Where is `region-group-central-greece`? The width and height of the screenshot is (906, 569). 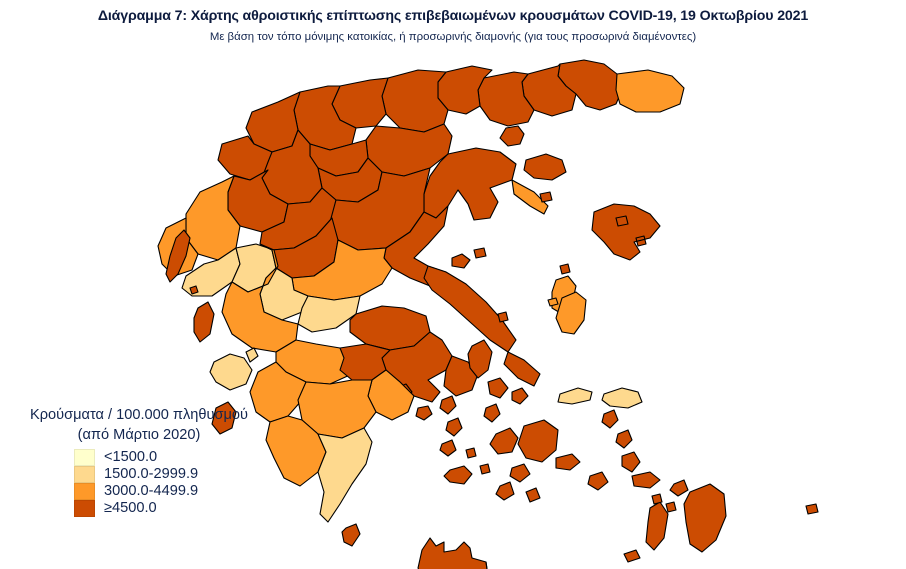 region-group-central-greece is located at coordinates (399, 313).